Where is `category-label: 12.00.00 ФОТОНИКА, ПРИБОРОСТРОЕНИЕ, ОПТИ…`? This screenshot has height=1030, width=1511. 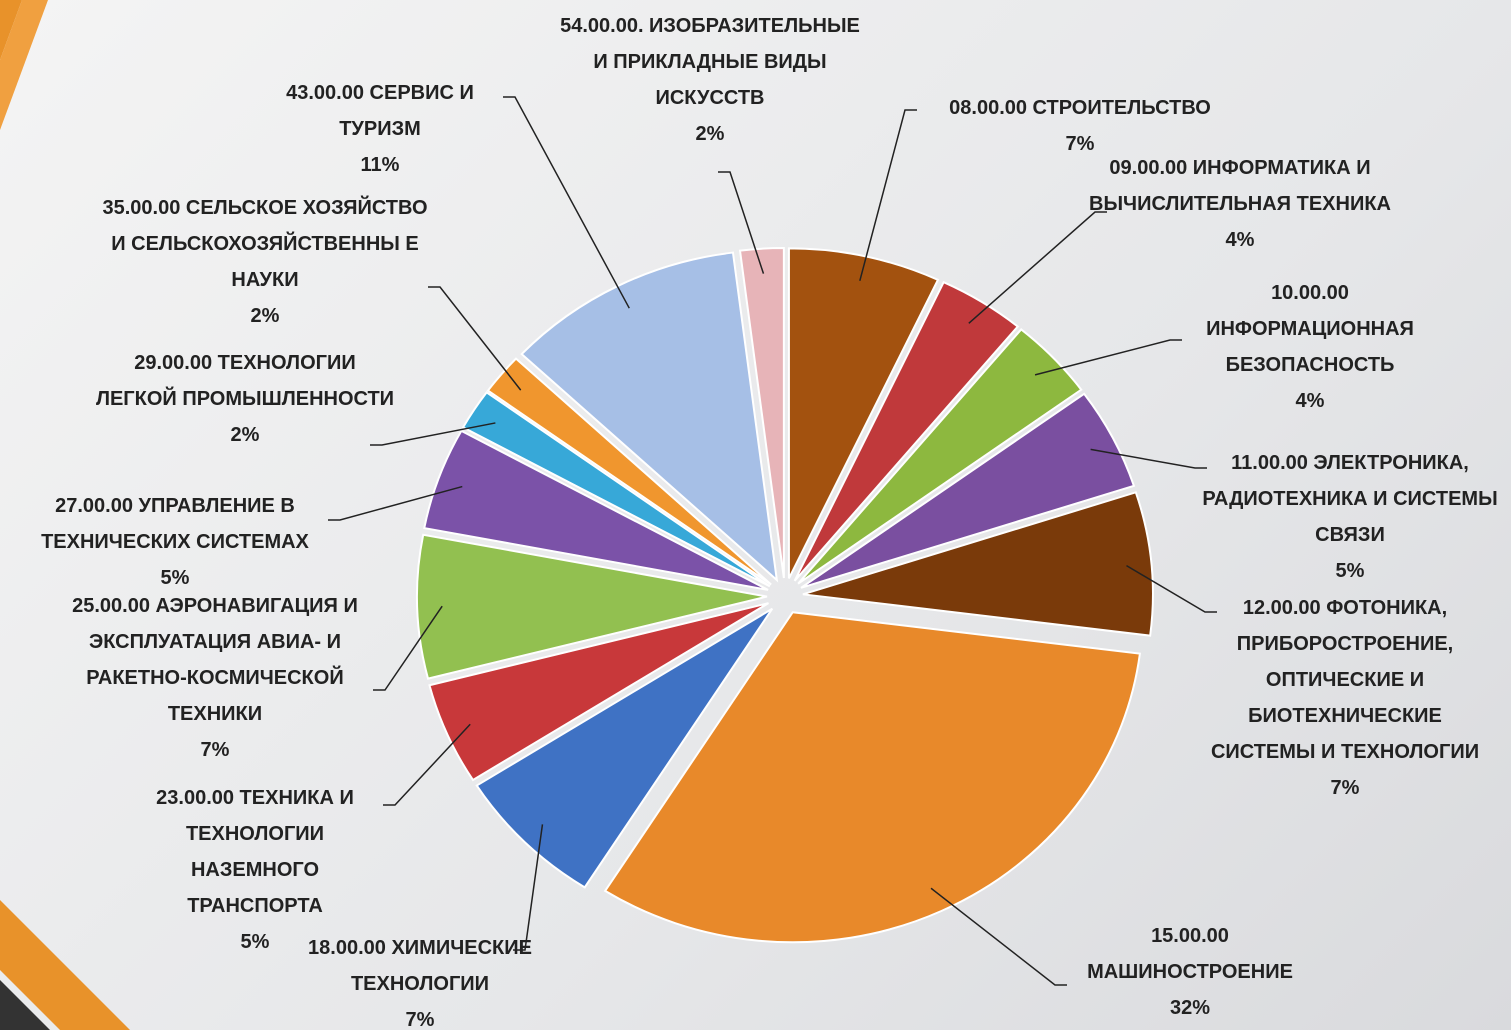 category-label: 12.00.00 ФОТОНИКА, ПРИБОРОСТРОЕНИЕ, ОПТИ… is located at coordinates (1345, 680).